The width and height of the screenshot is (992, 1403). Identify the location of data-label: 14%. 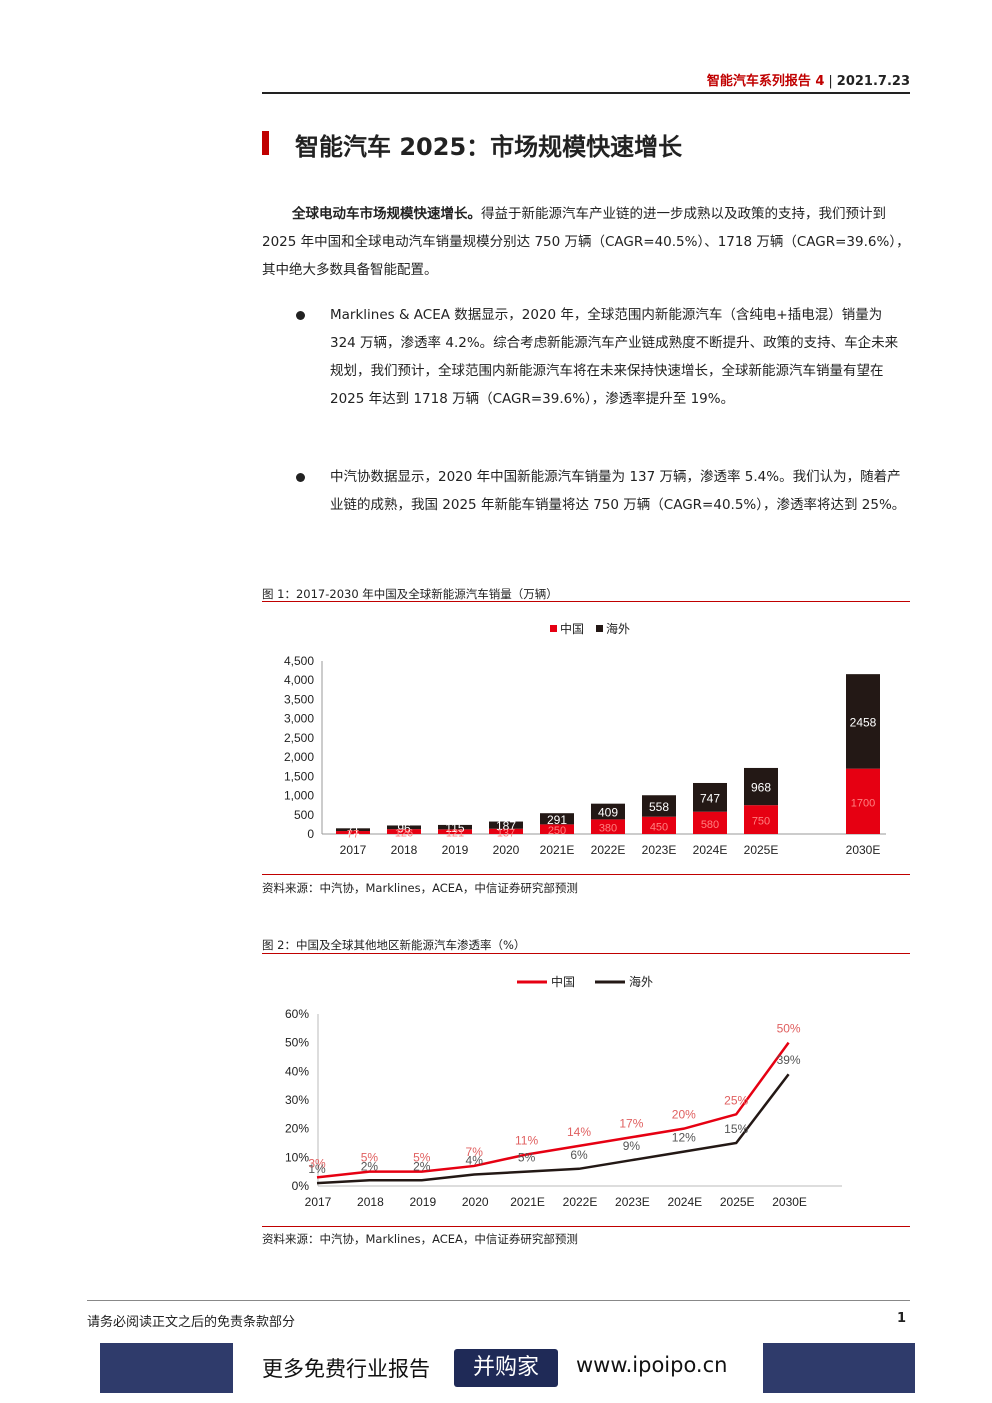
(579, 1132).